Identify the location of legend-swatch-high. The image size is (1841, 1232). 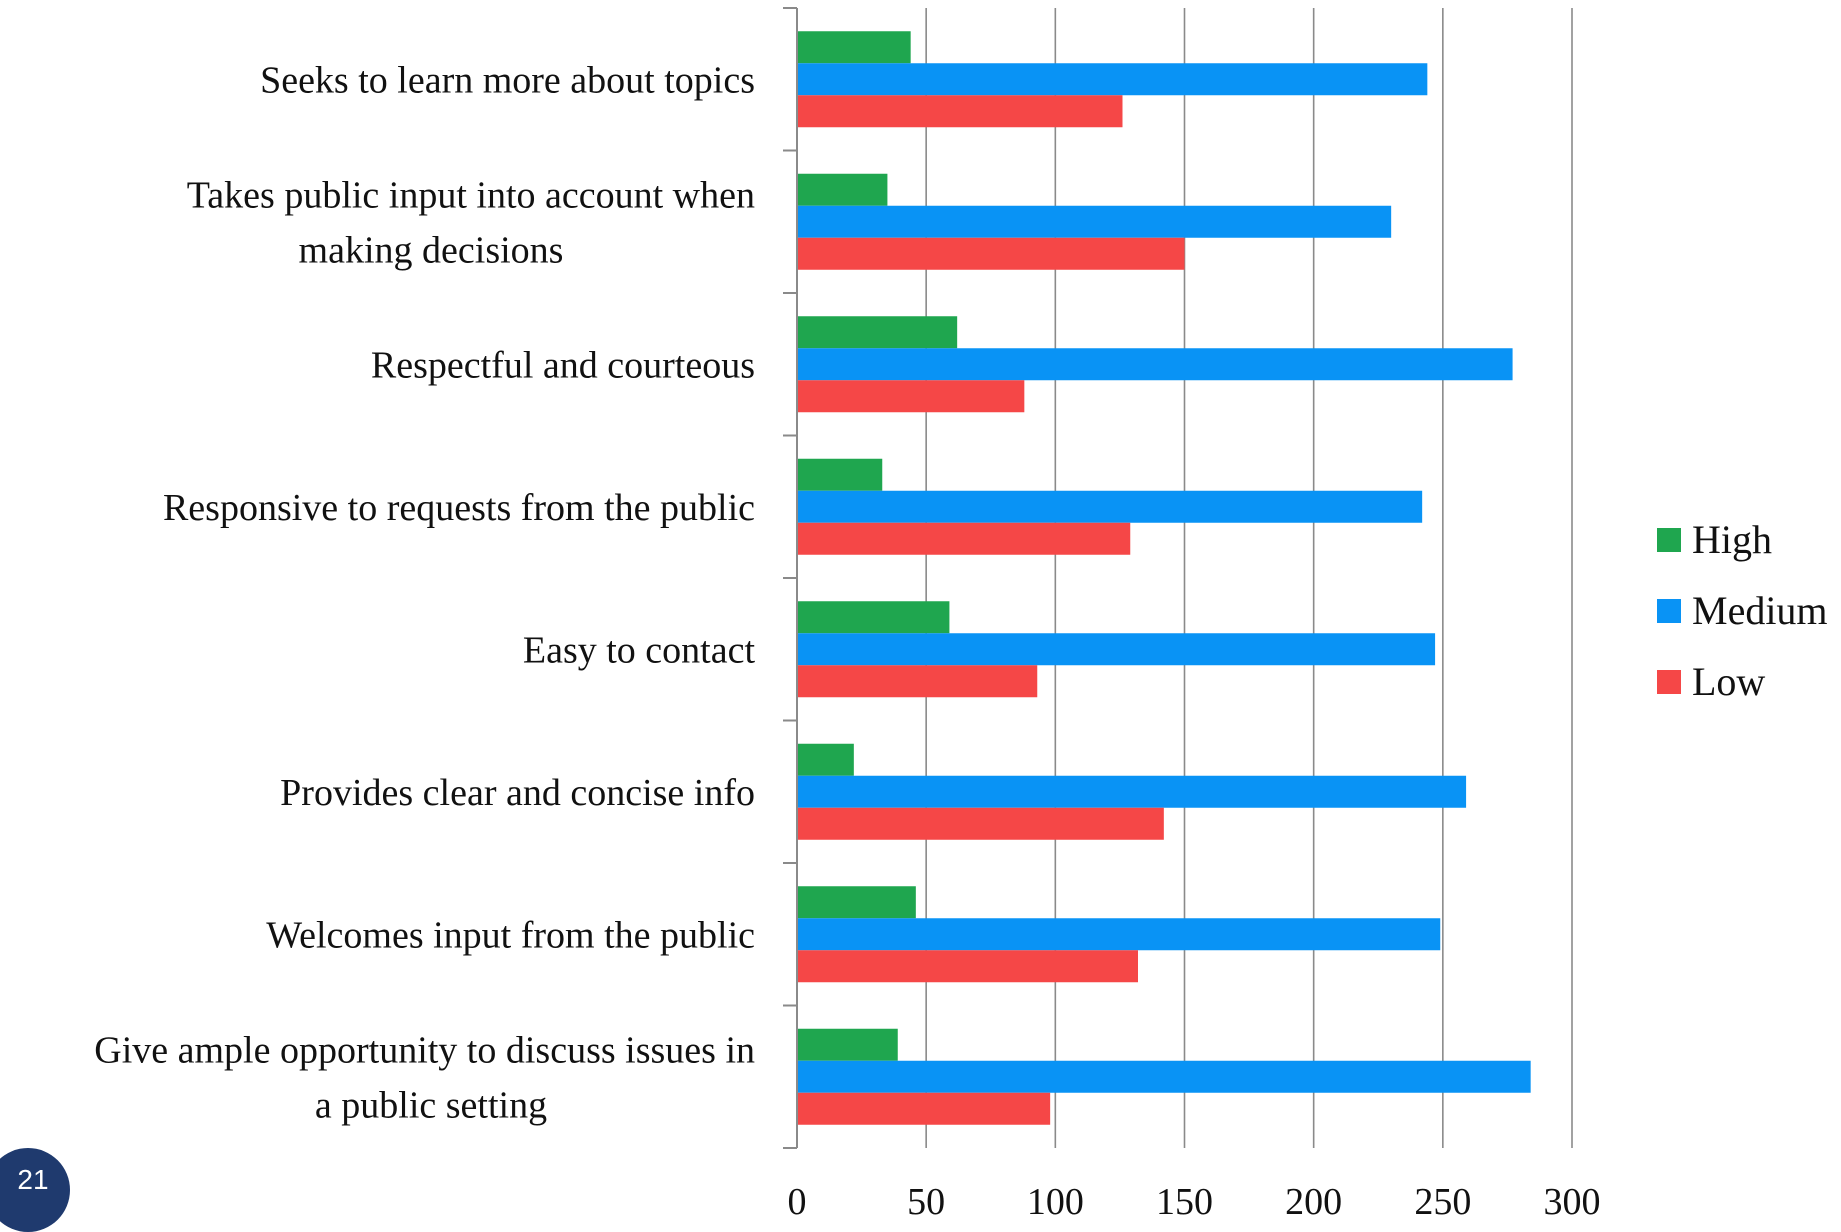
(1669, 540).